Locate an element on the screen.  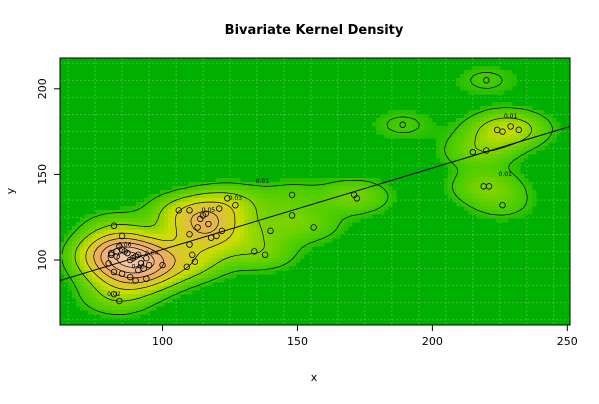
chart-title: Bivariate Kernel Density is located at coordinates (314, 30).